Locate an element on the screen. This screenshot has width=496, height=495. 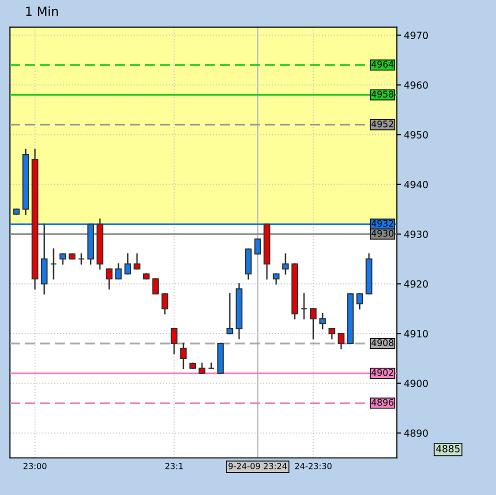
y-tick-label: 4940 is located at coordinates (416, 184).